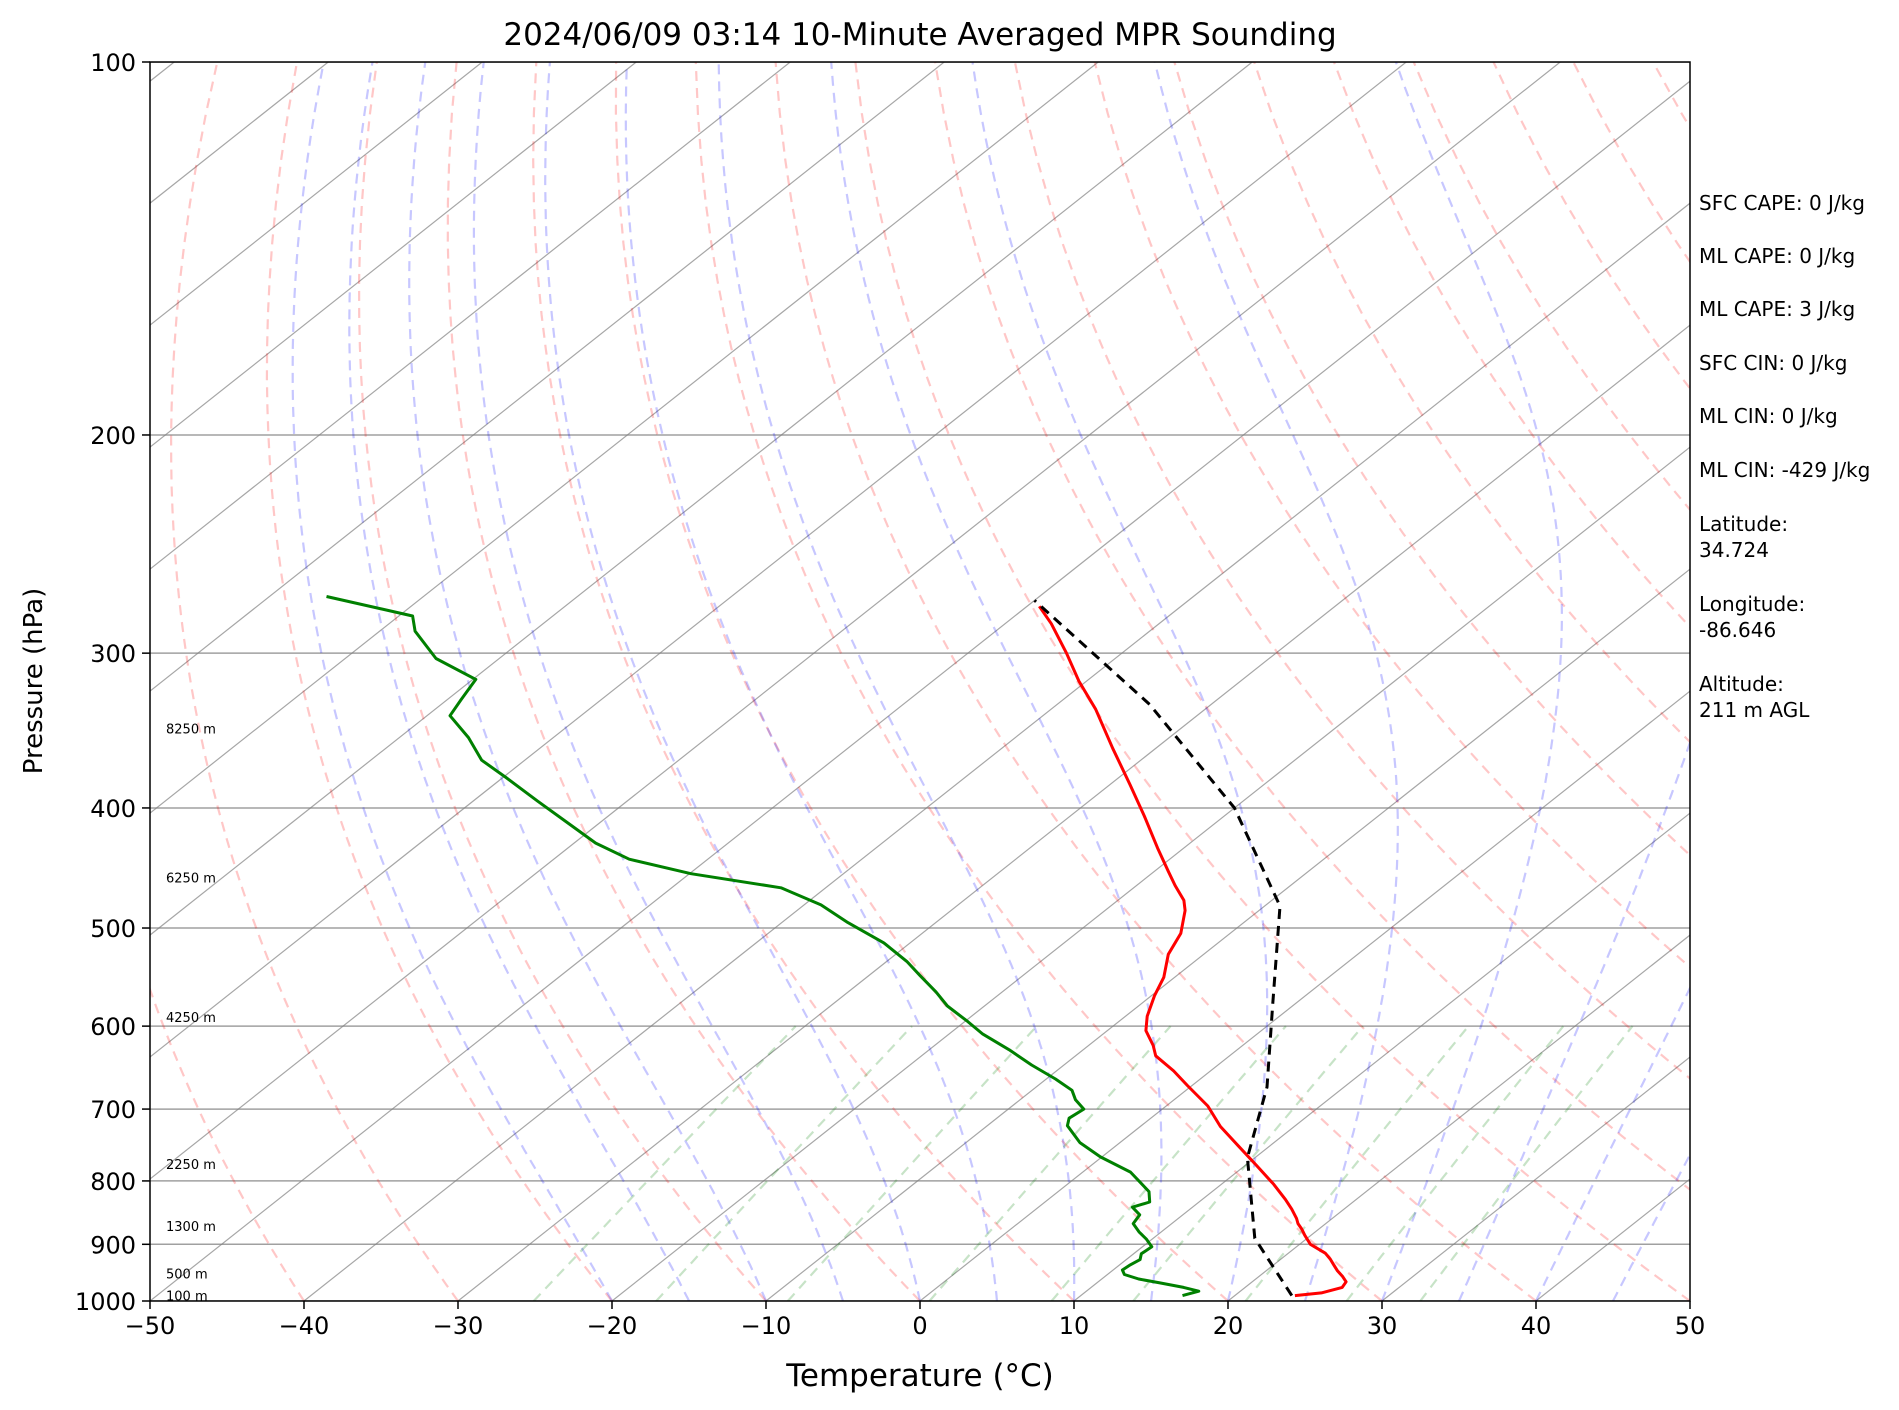  Describe the element at coordinates (1734, 550) in the screenshot. I see `stat-latitude-value: 34.724` at that location.